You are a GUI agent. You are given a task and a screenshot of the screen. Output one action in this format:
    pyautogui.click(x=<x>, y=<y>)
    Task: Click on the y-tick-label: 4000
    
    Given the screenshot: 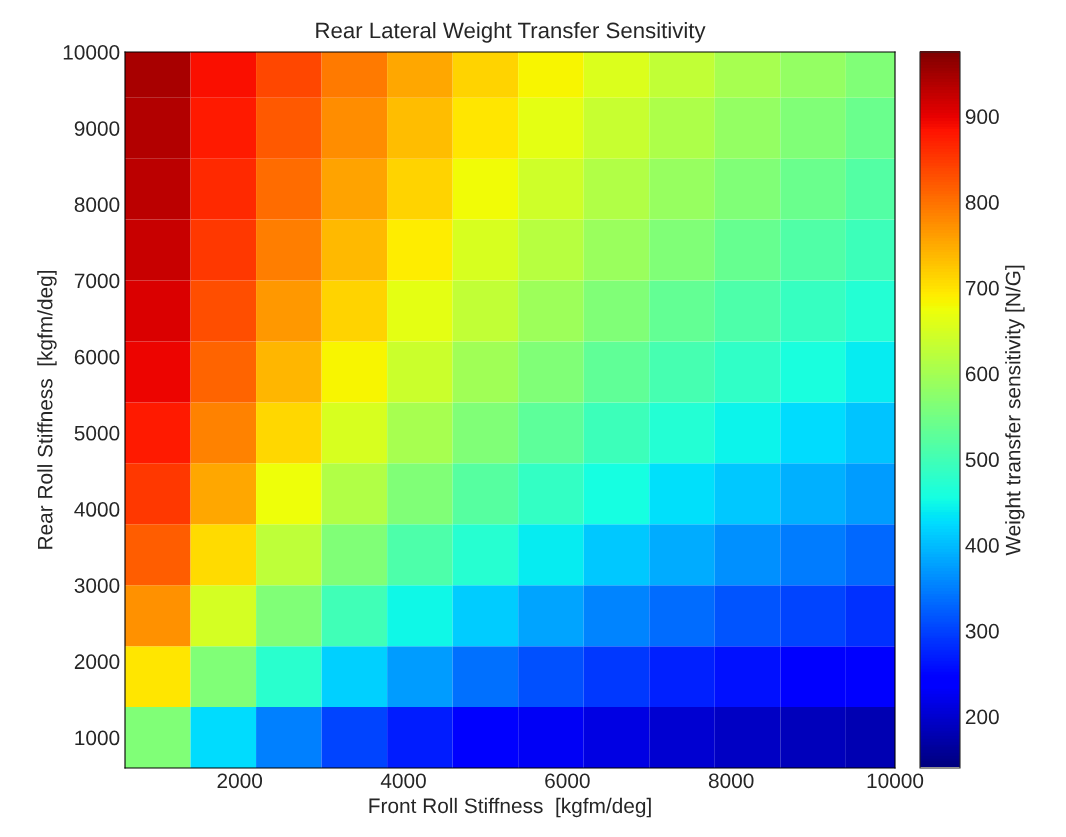 What is the action you would take?
    pyautogui.click(x=97, y=509)
    